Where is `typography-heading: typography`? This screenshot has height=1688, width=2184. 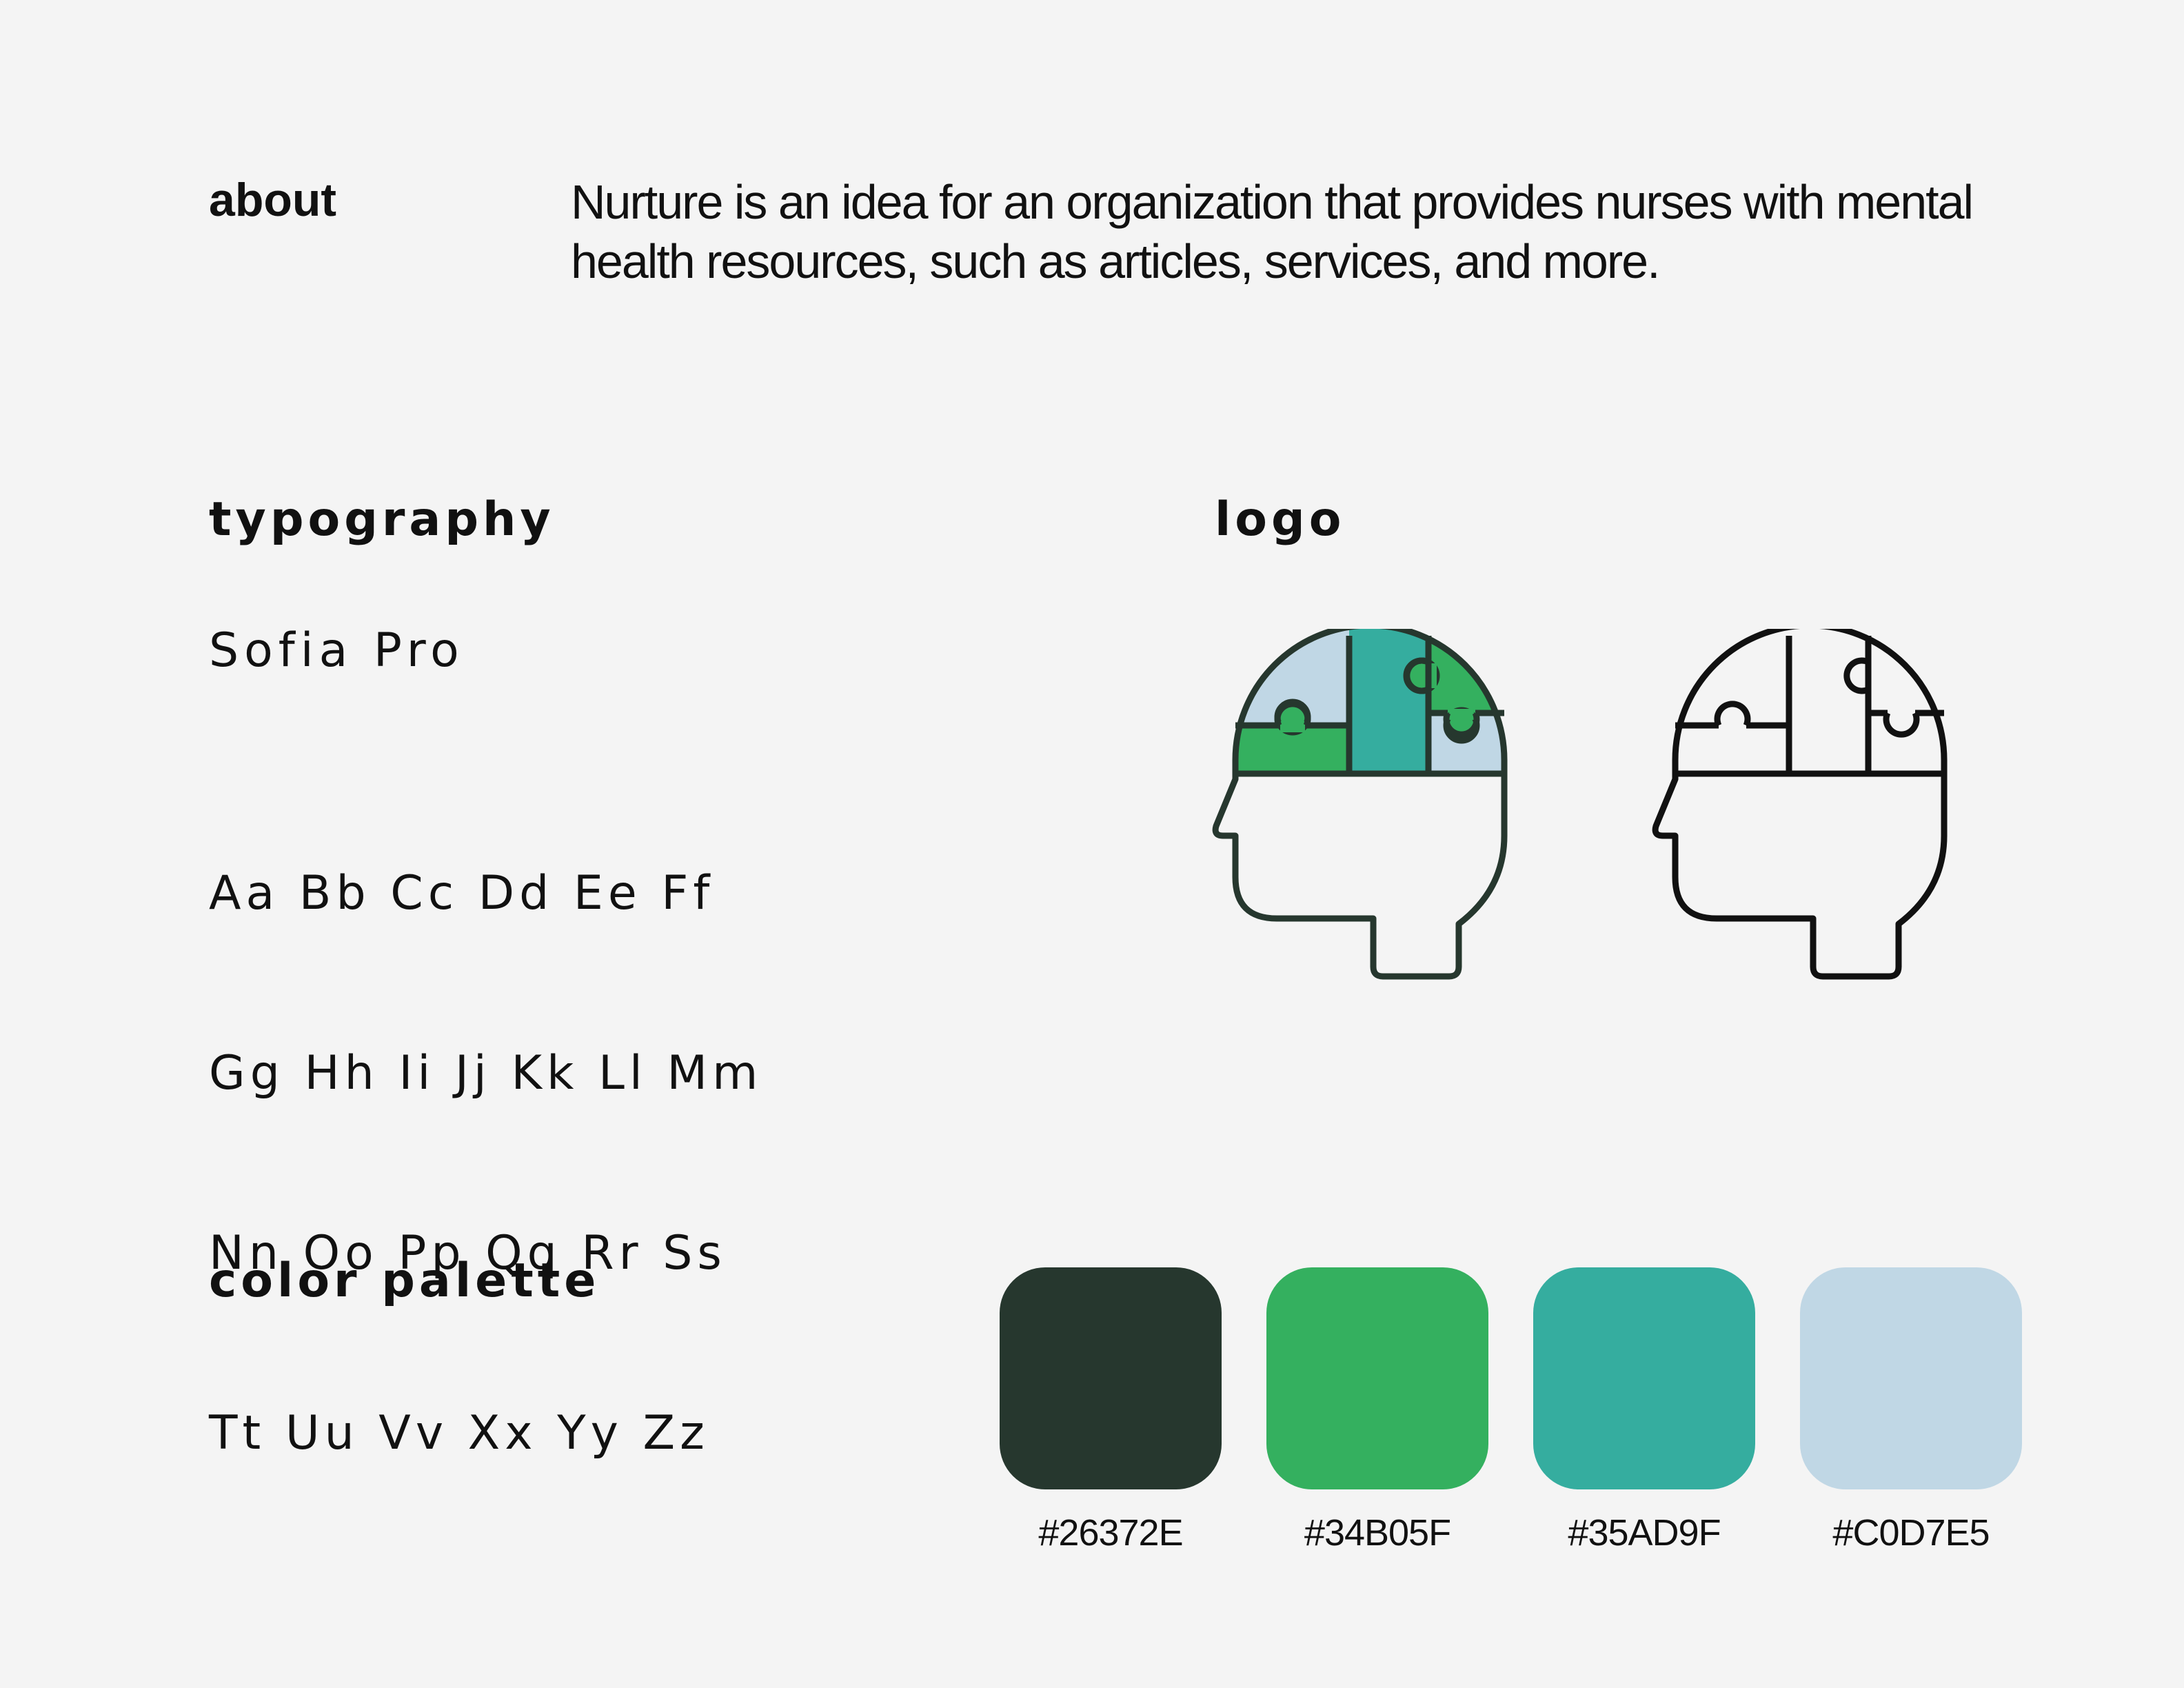
typography-heading: typography is located at coordinates (382, 520).